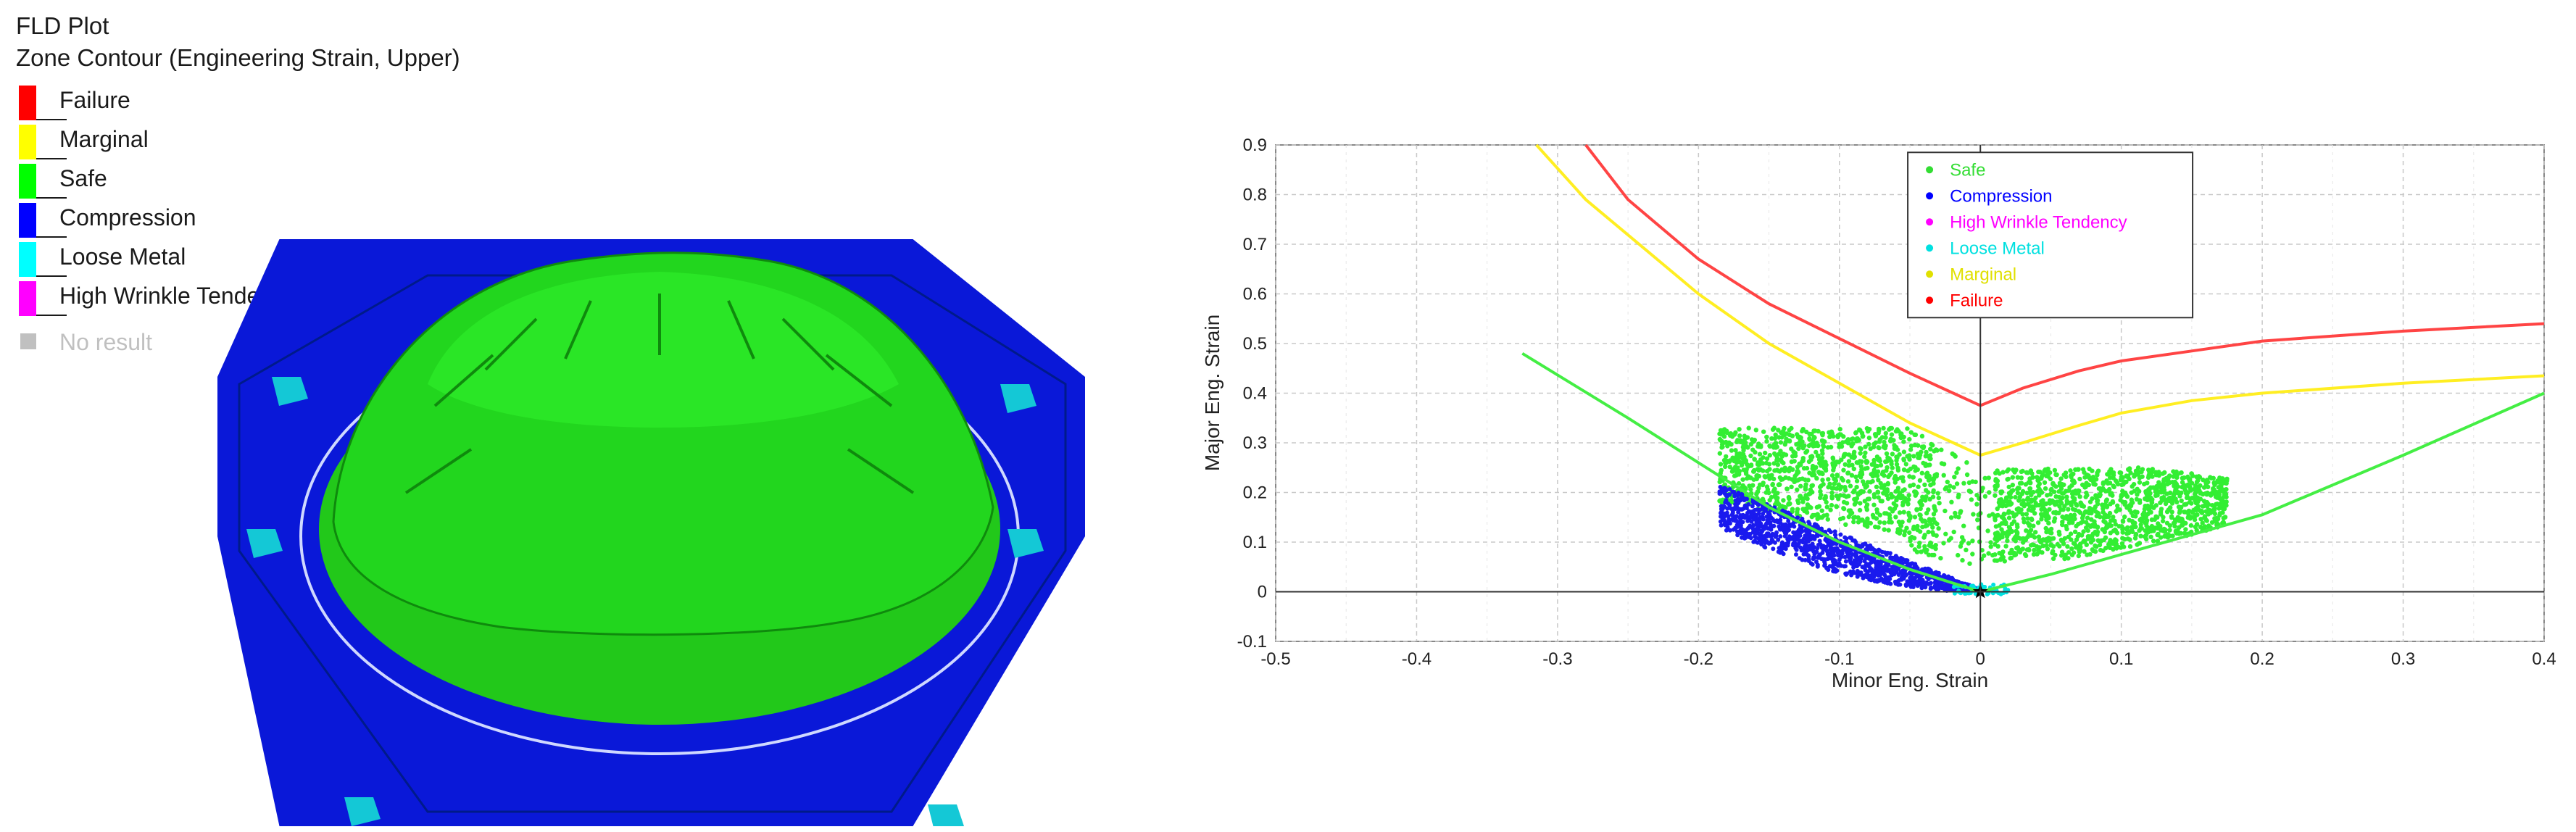 The image size is (2576, 832). What do you see at coordinates (1262, 593) in the screenshot?
I see `y-tick-label: 0` at bounding box center [1262, 593].